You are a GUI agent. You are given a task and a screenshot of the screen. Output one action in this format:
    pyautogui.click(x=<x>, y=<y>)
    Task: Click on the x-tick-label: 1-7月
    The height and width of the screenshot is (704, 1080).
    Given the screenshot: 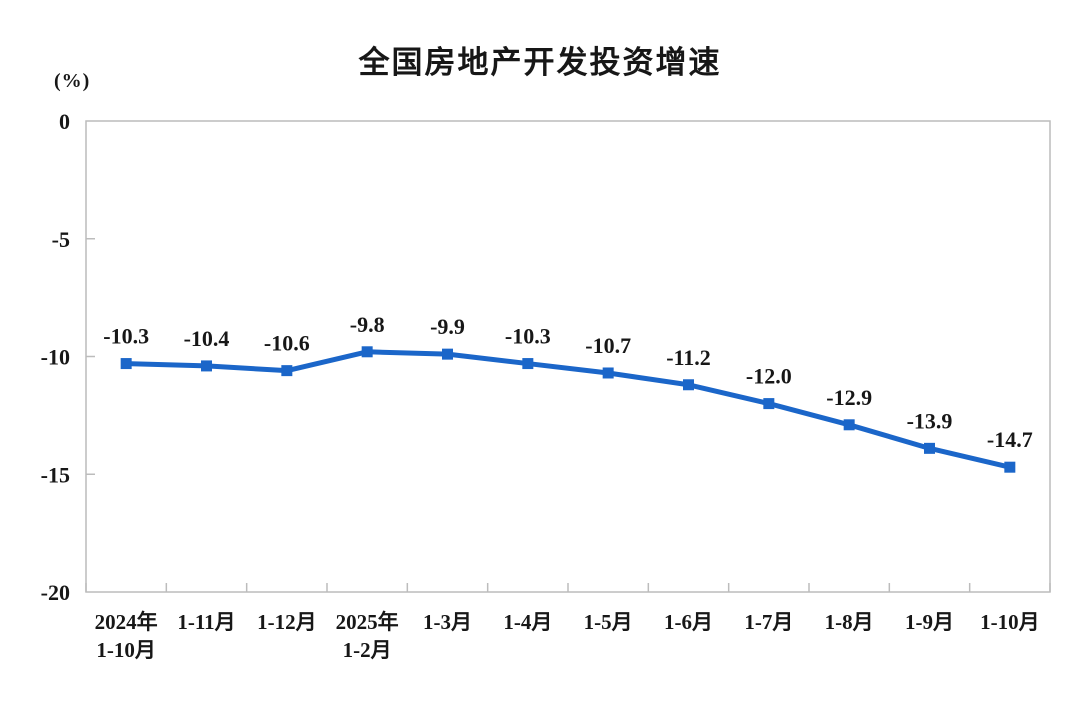 What is the action you would take?
    pyautogui.click(x=768, y=622)
    